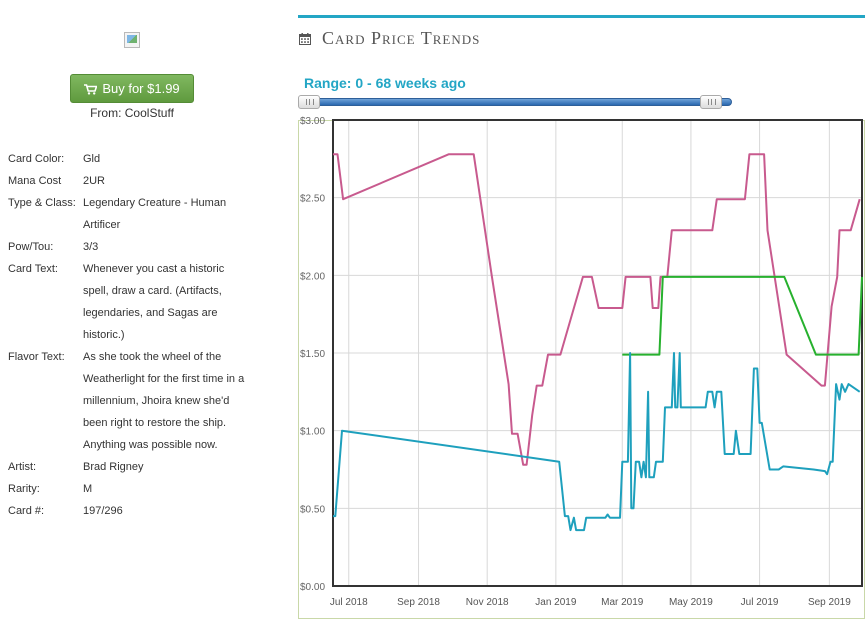  What do you see at coordinates (312, 354) in the screenshot?
I see `y-tick-label: $1.50` at bounding box center [312, 354].